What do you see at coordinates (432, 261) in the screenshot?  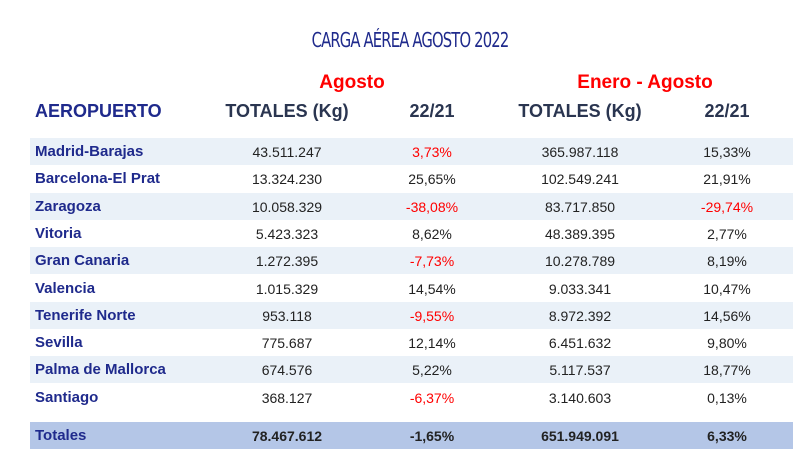 I see `month-var: -7,73%` at bounding box center [432, 261].